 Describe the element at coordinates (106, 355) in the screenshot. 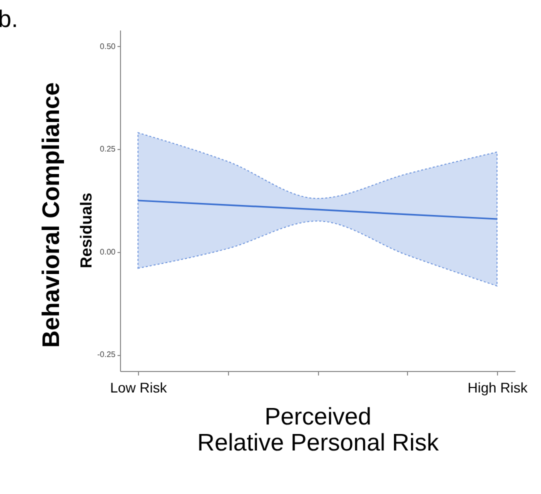

I see `y-tick-label: -0.25` at that location.